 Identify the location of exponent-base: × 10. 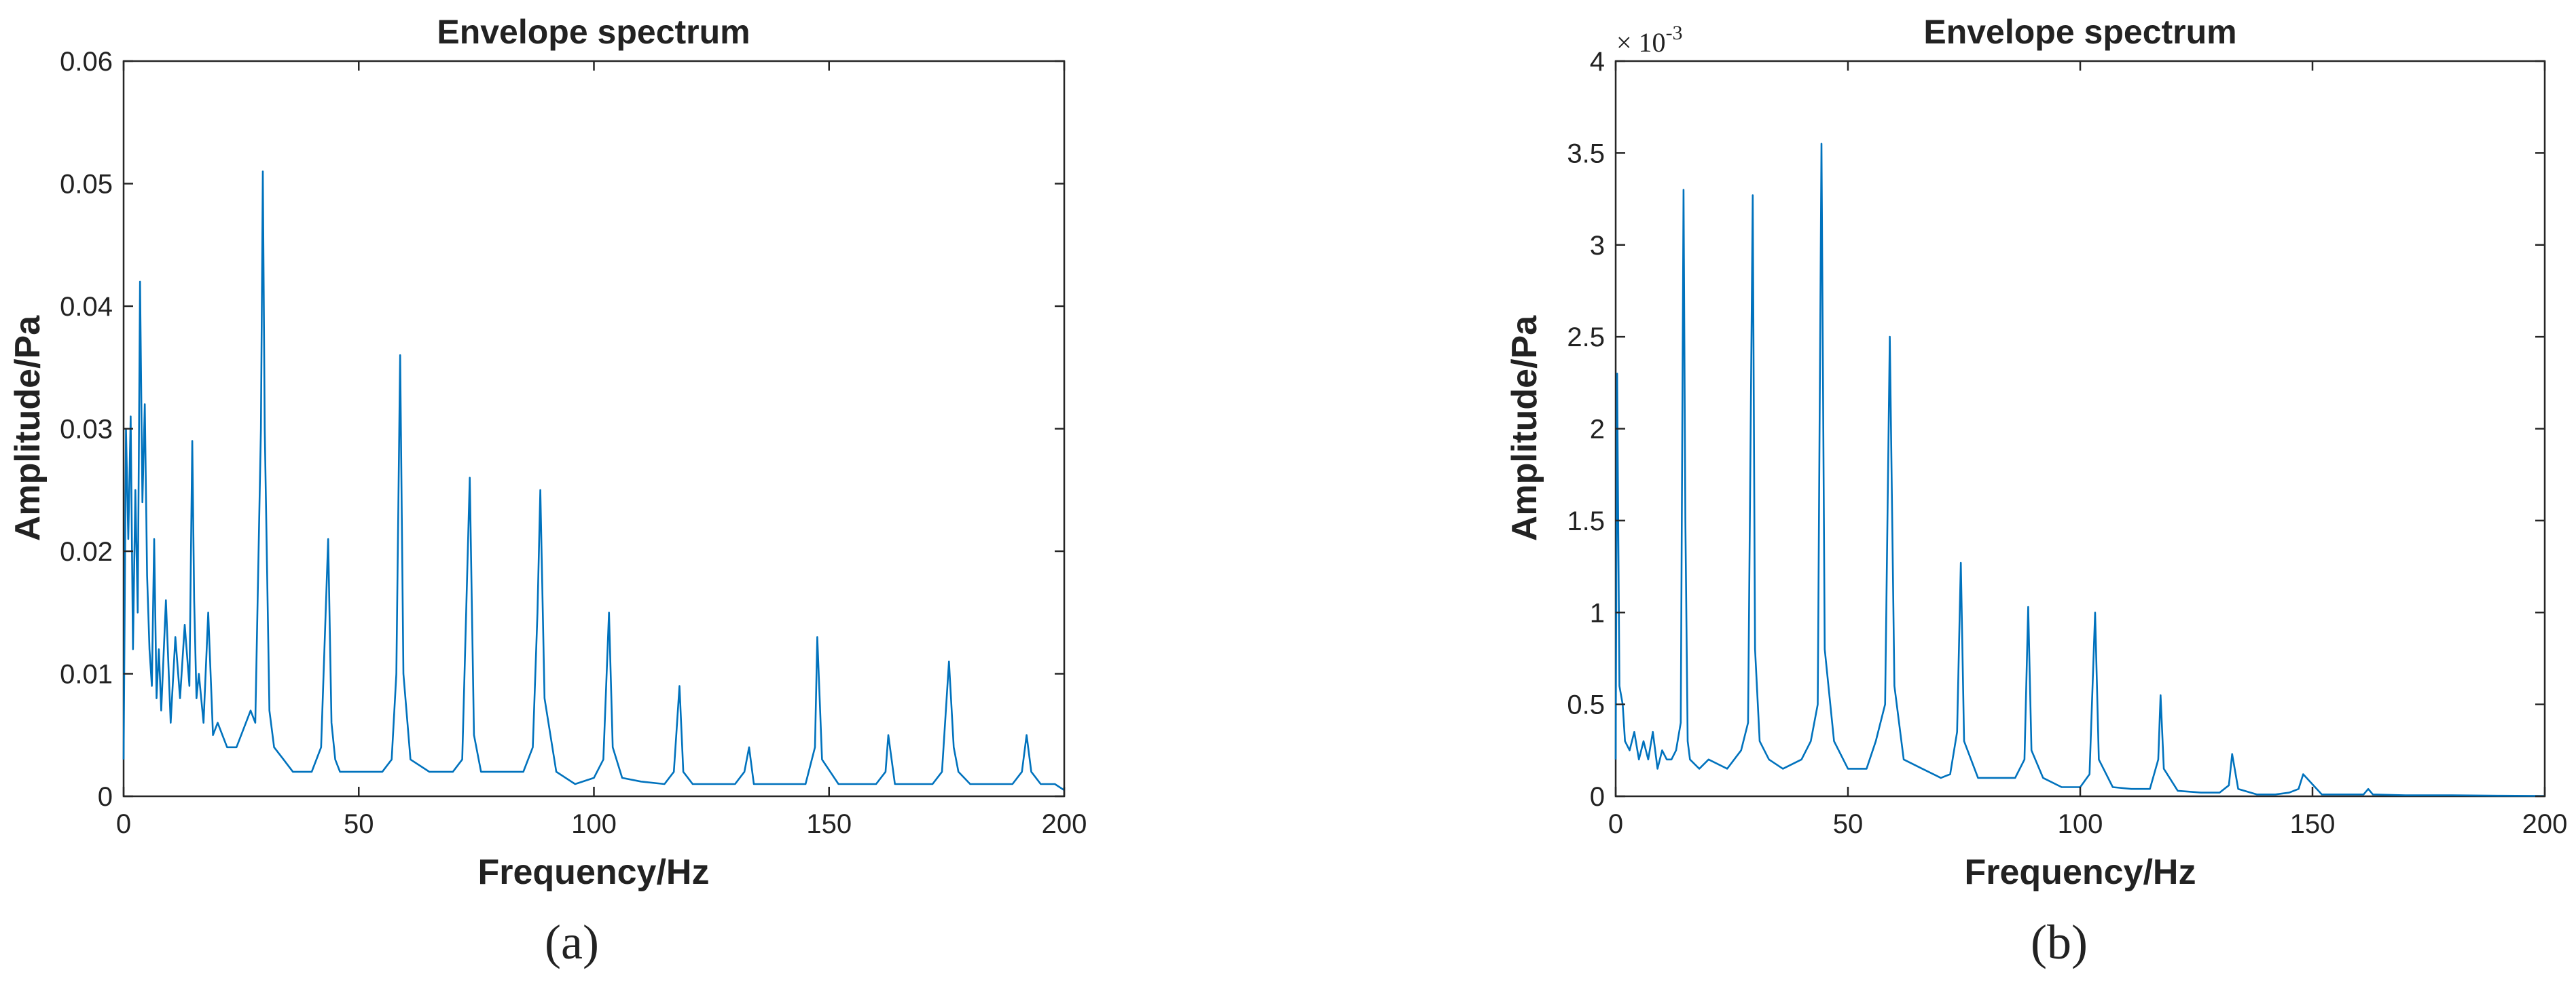
(1641, 42).